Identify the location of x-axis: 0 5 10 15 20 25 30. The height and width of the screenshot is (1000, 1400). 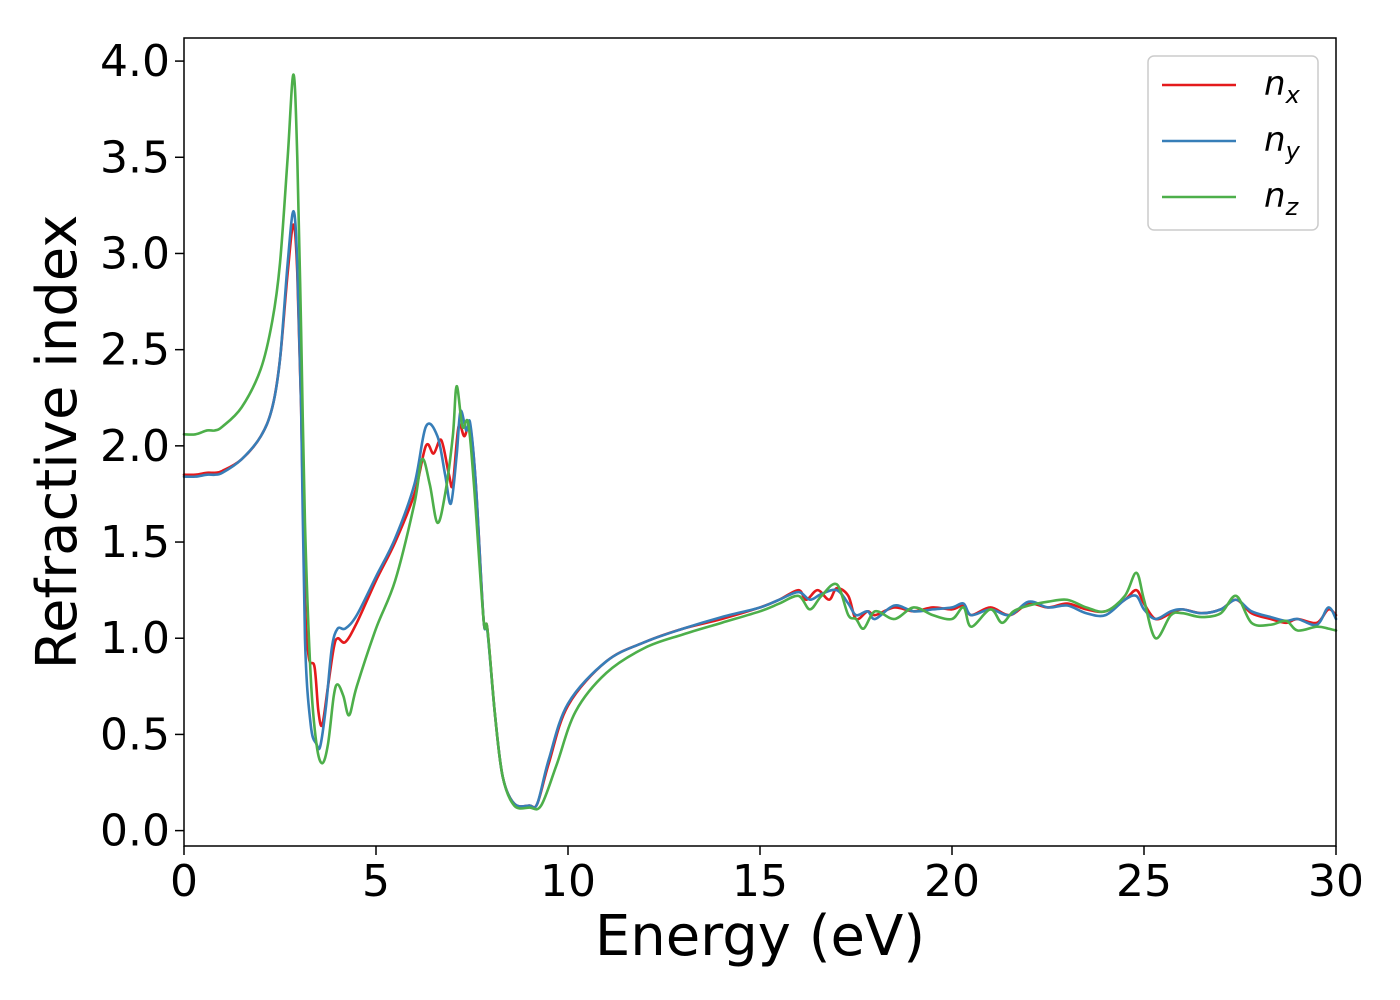
(767, 876).